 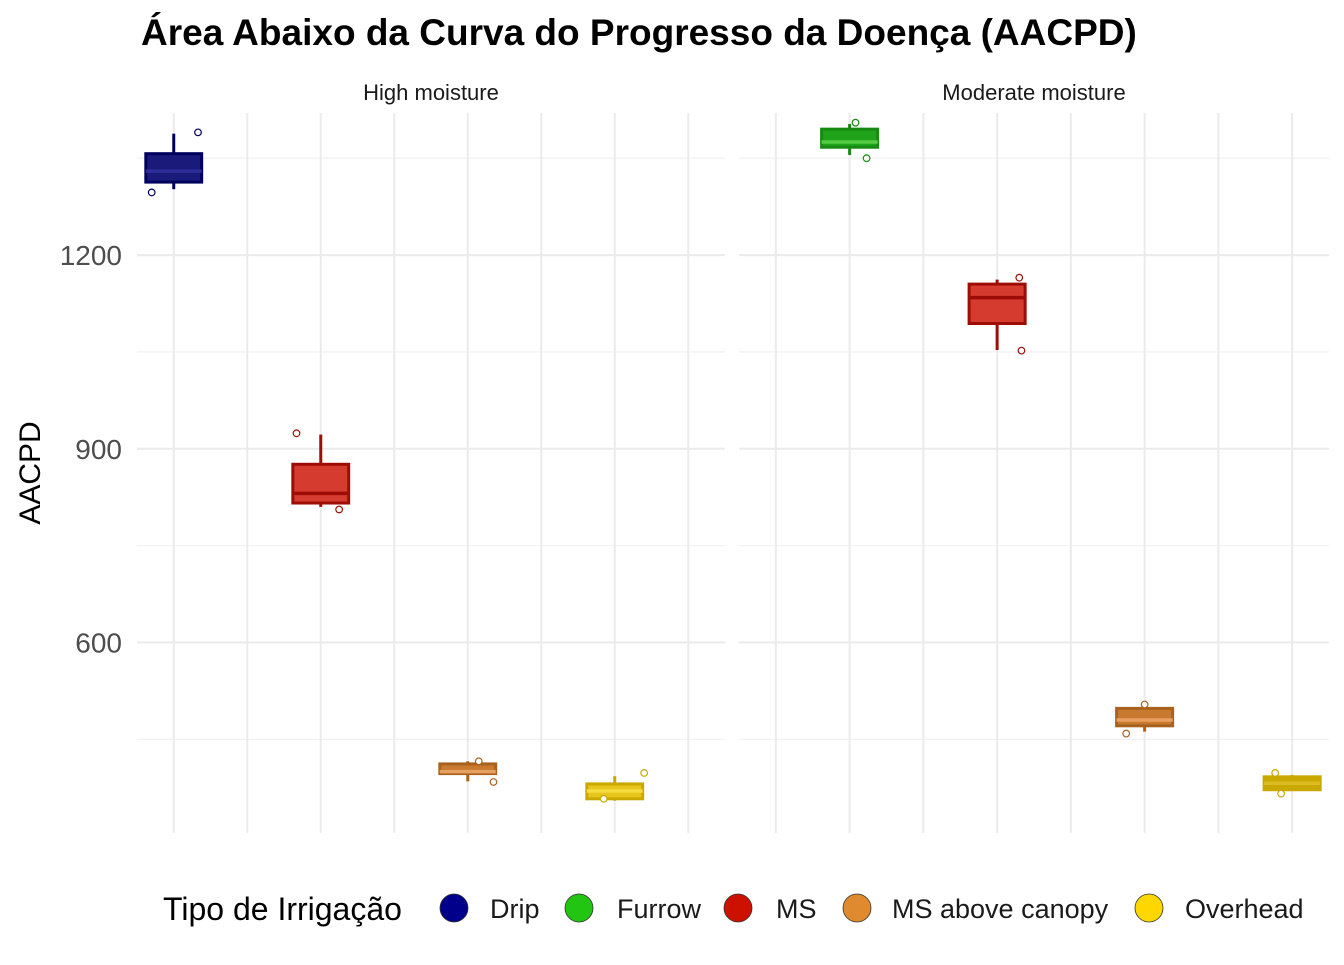 I want to click on legend-label: MS, so click(x=796, y=909).